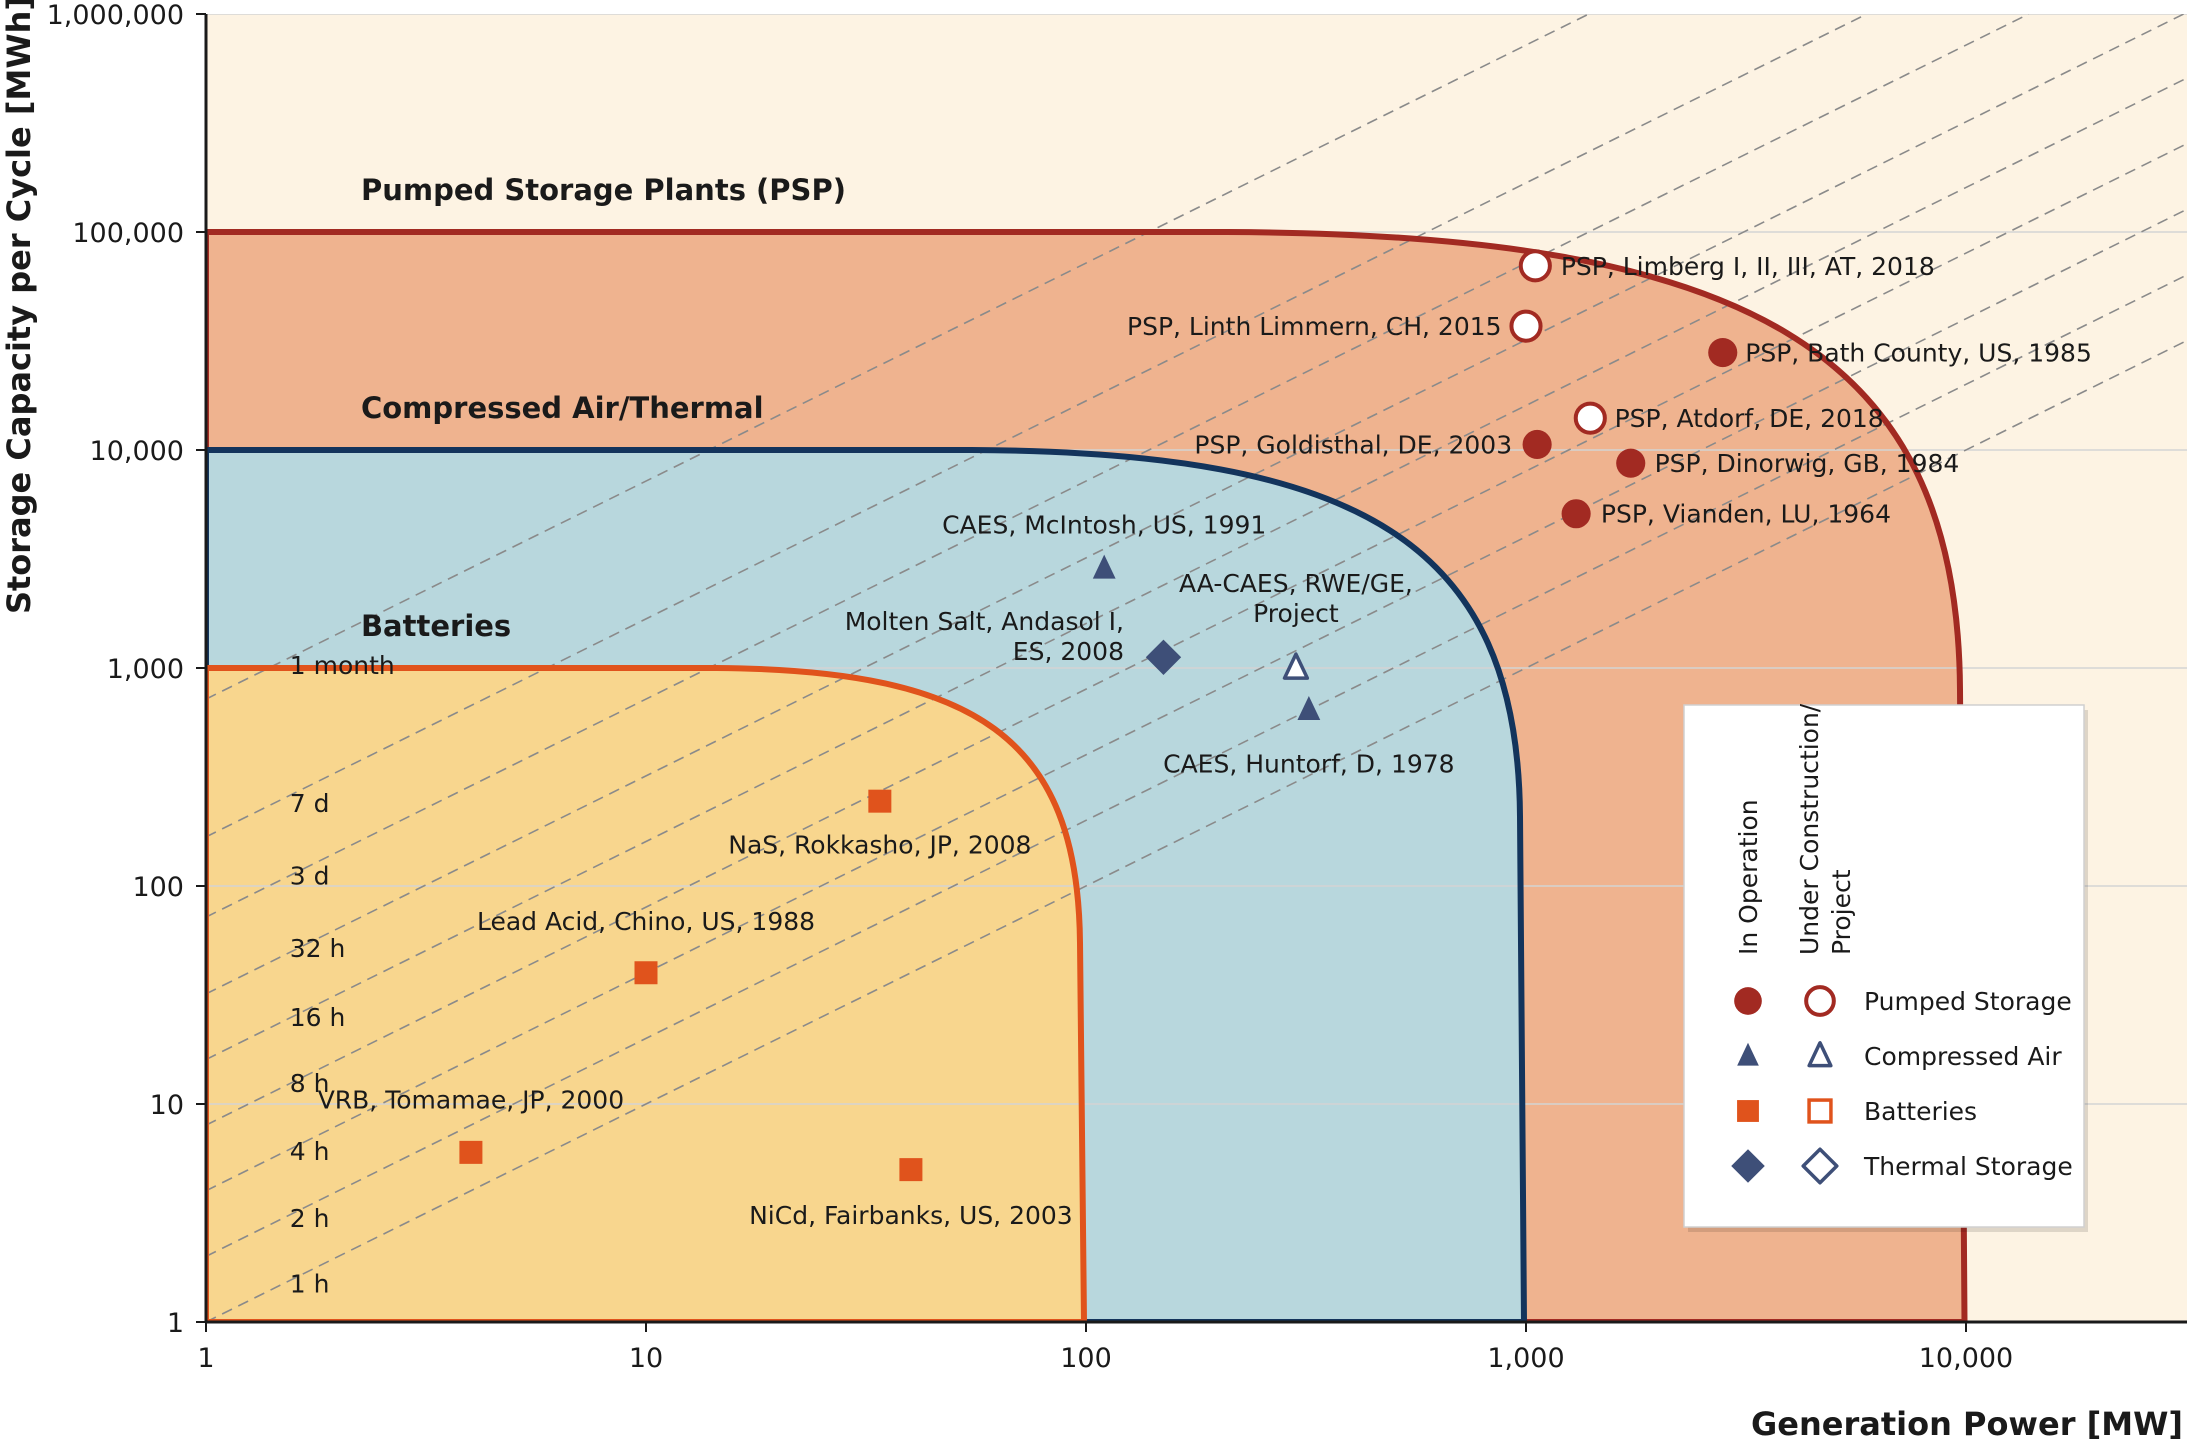 This screenshot has height=1445, width=2187. What do you see at coordinates (1537, 444) in the screenshot?
I see `data-point-psp-goldisthal-de-2003` at bounding box center [1537, 444].